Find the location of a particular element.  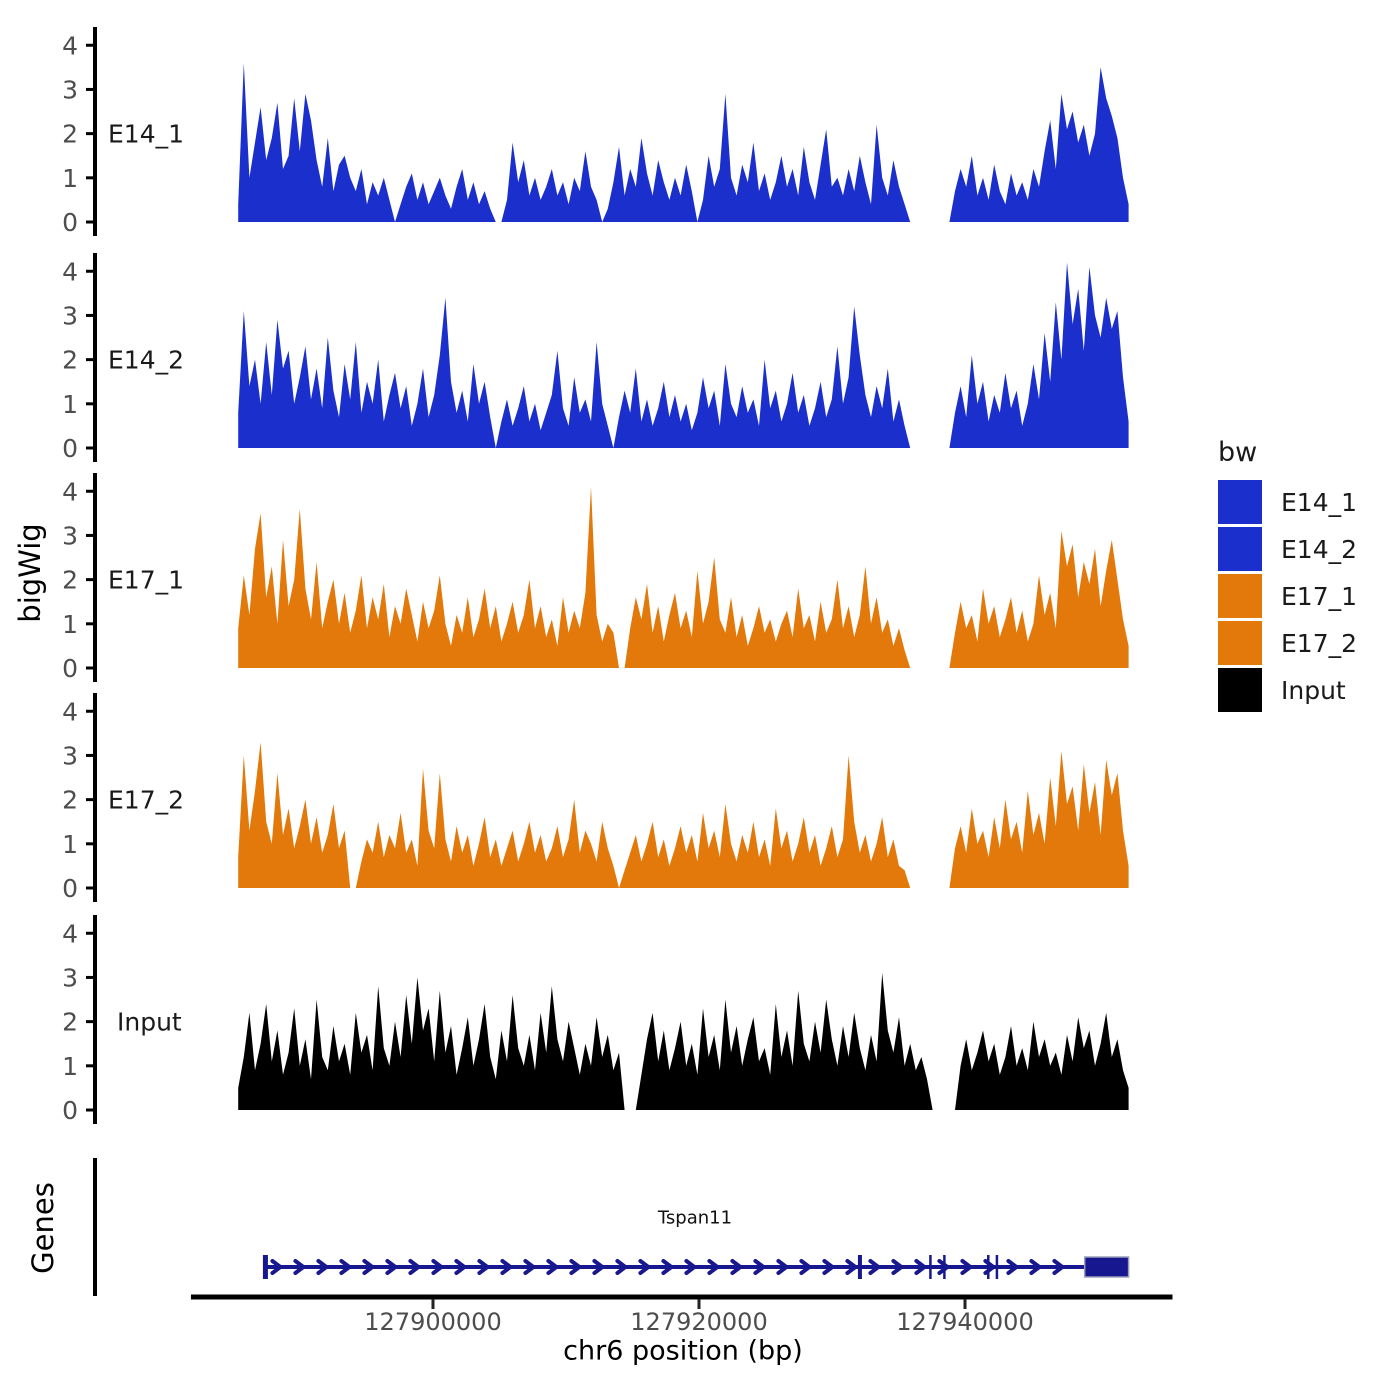

legend-swatch-Input is located at coordinates (1240, 690).